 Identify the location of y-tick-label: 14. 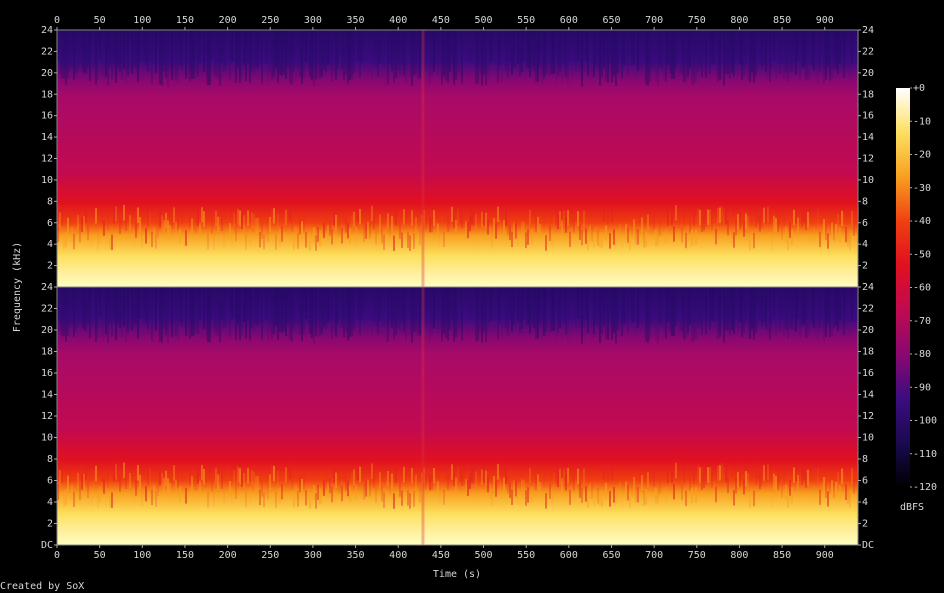
(868, 137).